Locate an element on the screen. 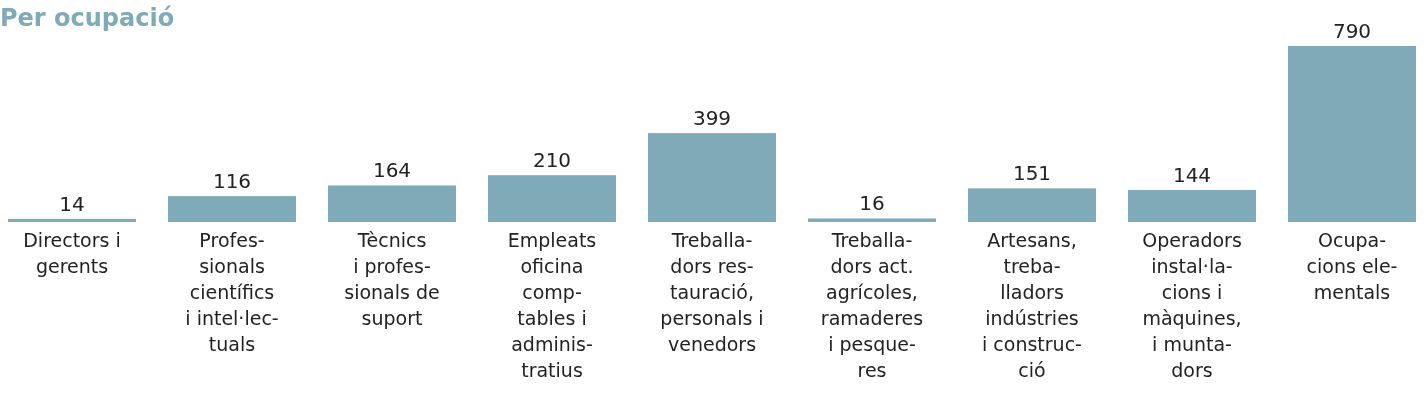 Image resolution: width=1424 pixels, height=410 pixels. x-tick-label: Ocupa- cions ele- mentals is located at coordinates (1352, 266).